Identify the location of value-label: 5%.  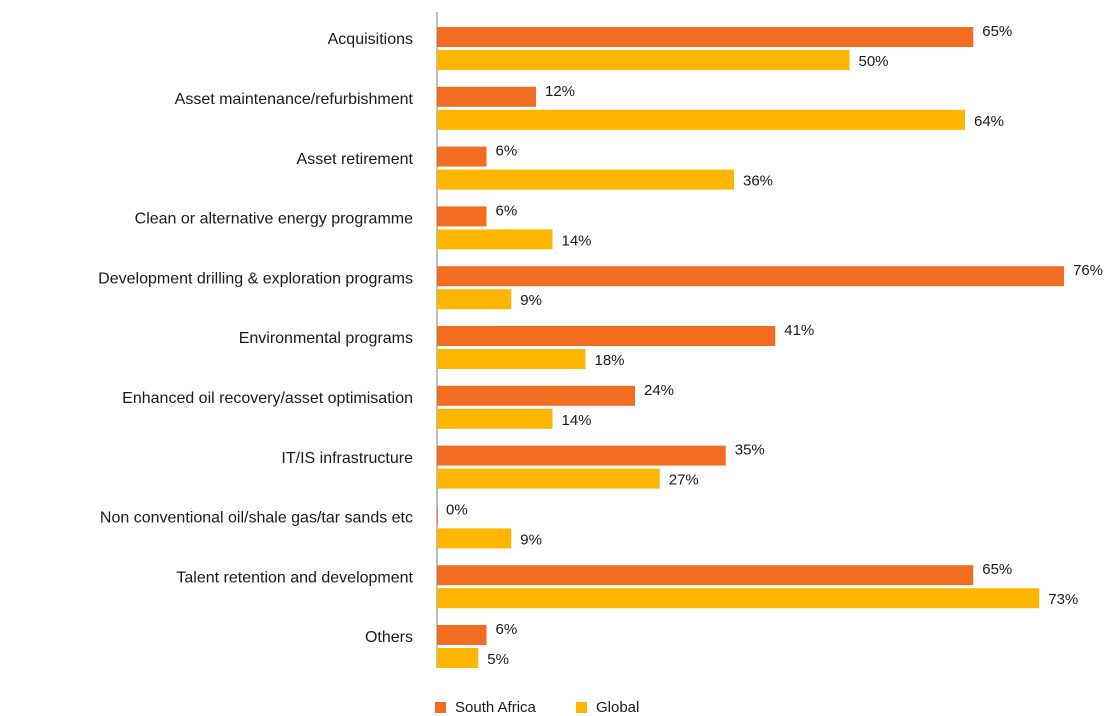
(498, 659).